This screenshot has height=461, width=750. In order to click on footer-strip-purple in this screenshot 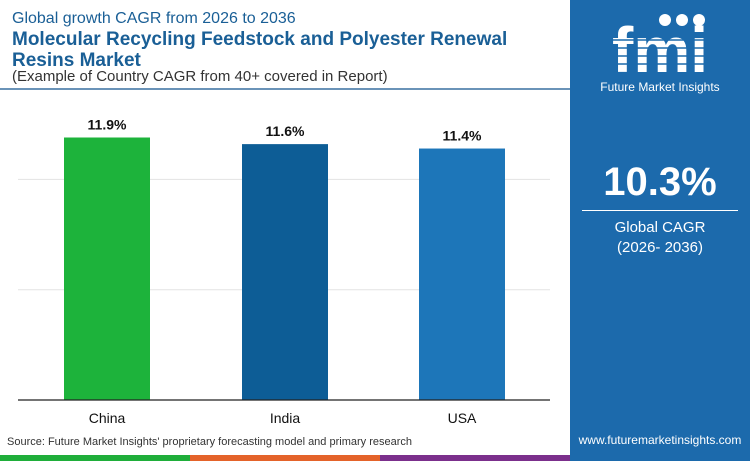, I will do `click(475, 458)`.